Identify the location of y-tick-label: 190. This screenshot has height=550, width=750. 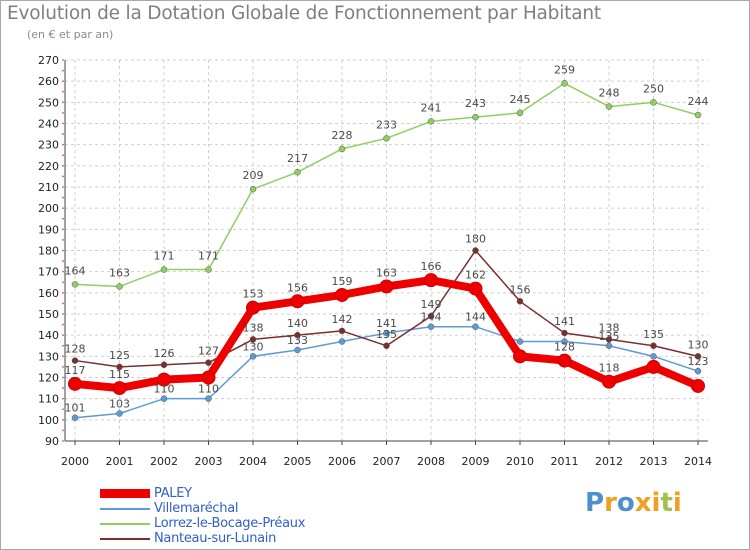
(48, 229).